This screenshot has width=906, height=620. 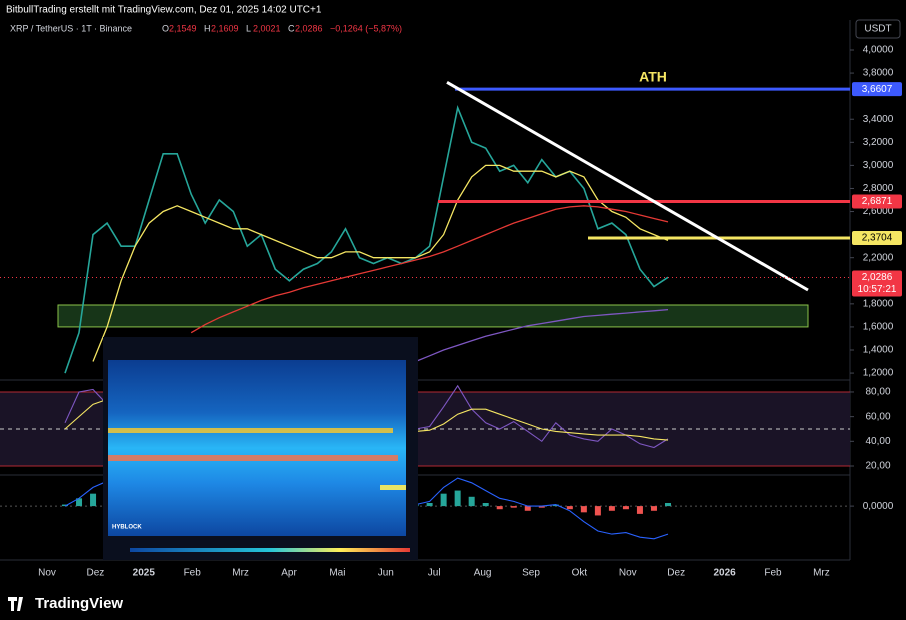 What do you see at coordinates (366, 28) in the screenshot?
I see `change: −0,1264 (−5,87%)` at bounding box center [366, 28].